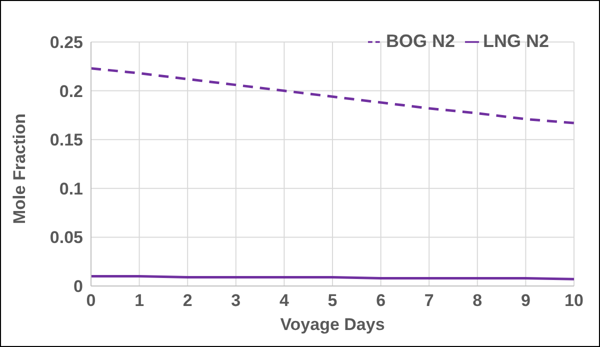 This screenshot has height=347, width=600. I want to click on x-tick-label: 7, so click(429, 300).